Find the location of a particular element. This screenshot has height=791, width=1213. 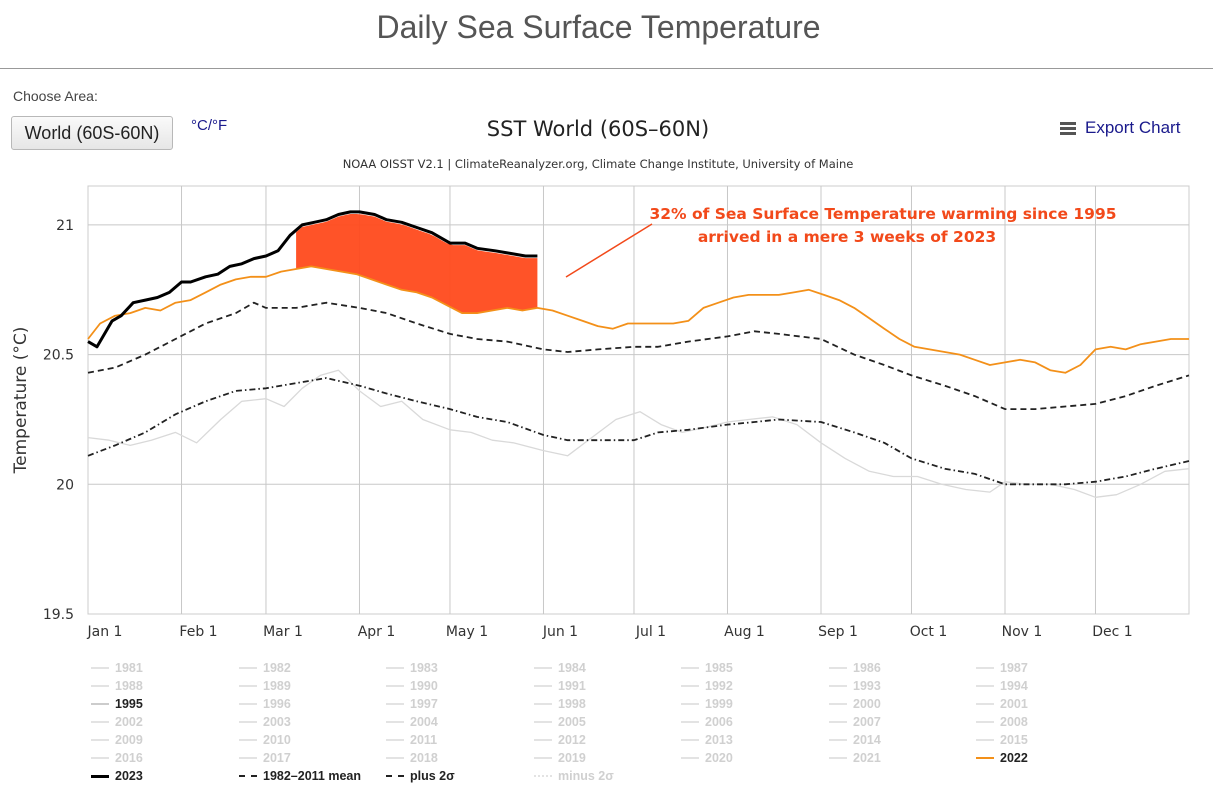

legend-label: 2015 is located at coordinates (1014, 740).